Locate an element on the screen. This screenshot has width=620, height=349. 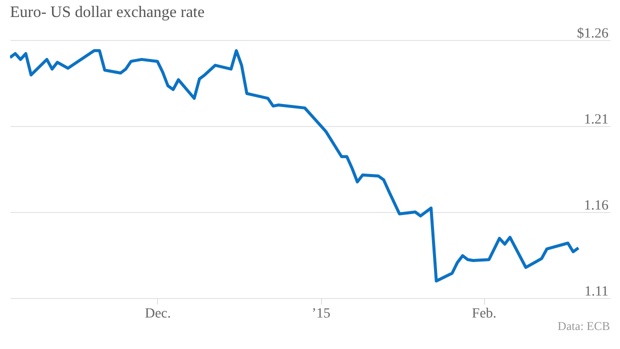
y-tick-label: 1.16 is located at coordinates (596, 206).